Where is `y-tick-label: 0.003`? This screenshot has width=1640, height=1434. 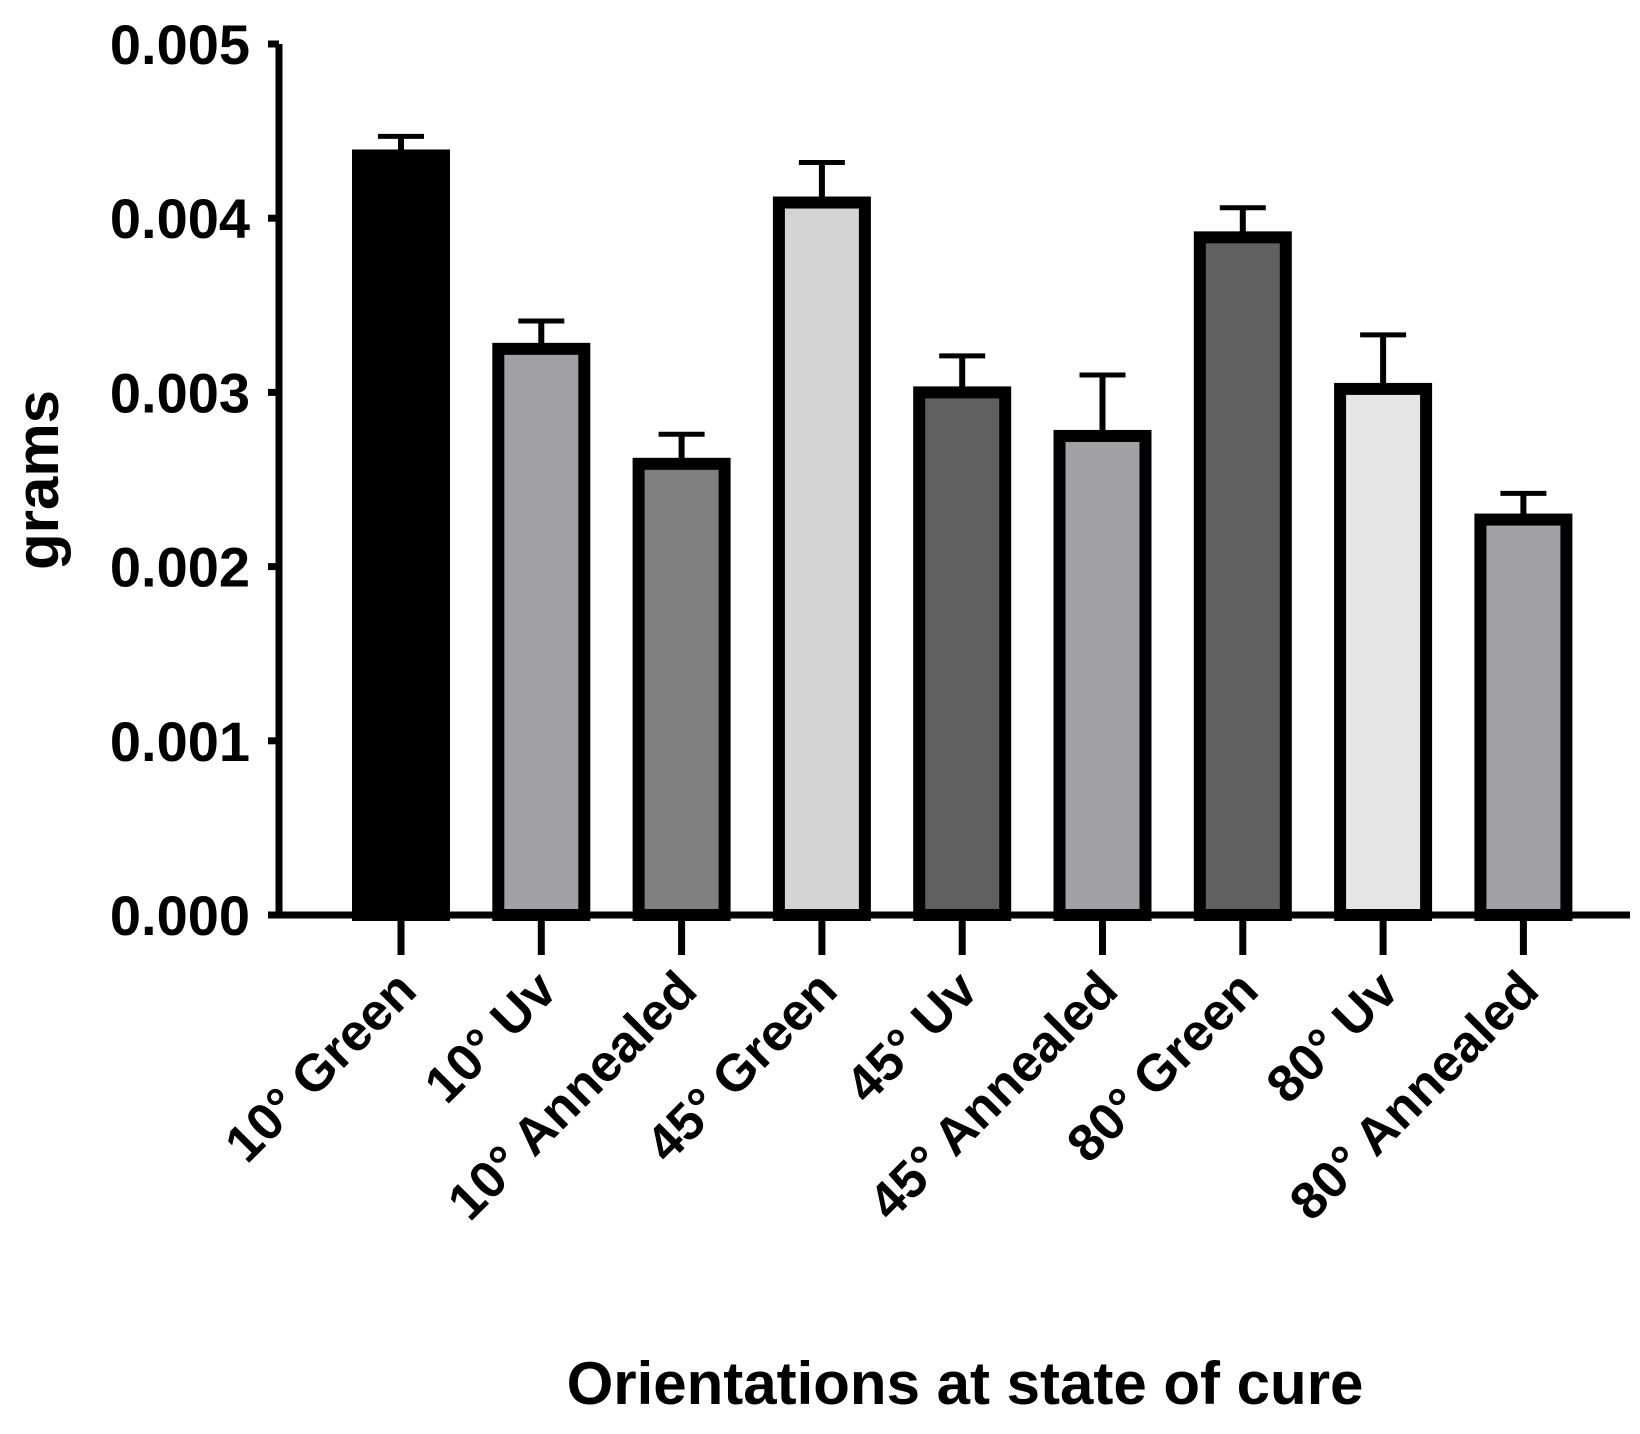 y-tick-label: 0.003 is located at coordinates (180, 392).